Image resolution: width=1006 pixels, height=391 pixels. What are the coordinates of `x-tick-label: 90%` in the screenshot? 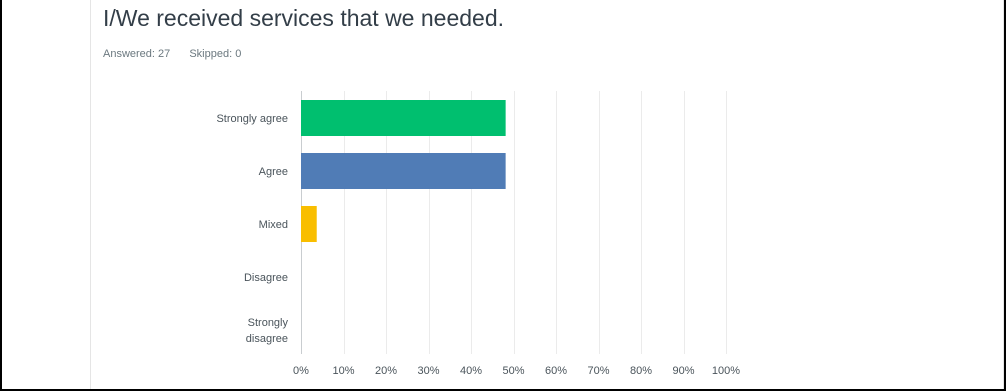 It's located at (683, 371).